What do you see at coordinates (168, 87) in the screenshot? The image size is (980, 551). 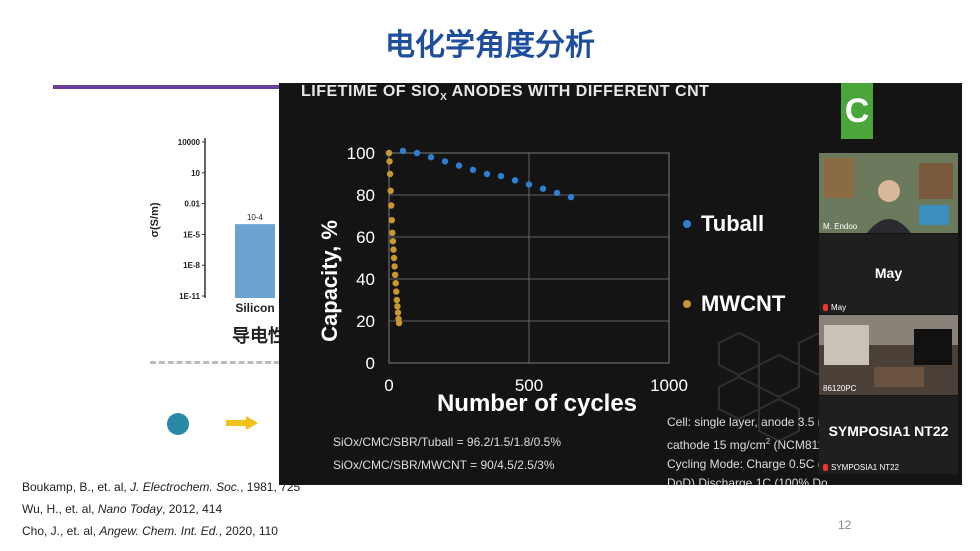 I see `title-rule` at bounding box center [168, 87].